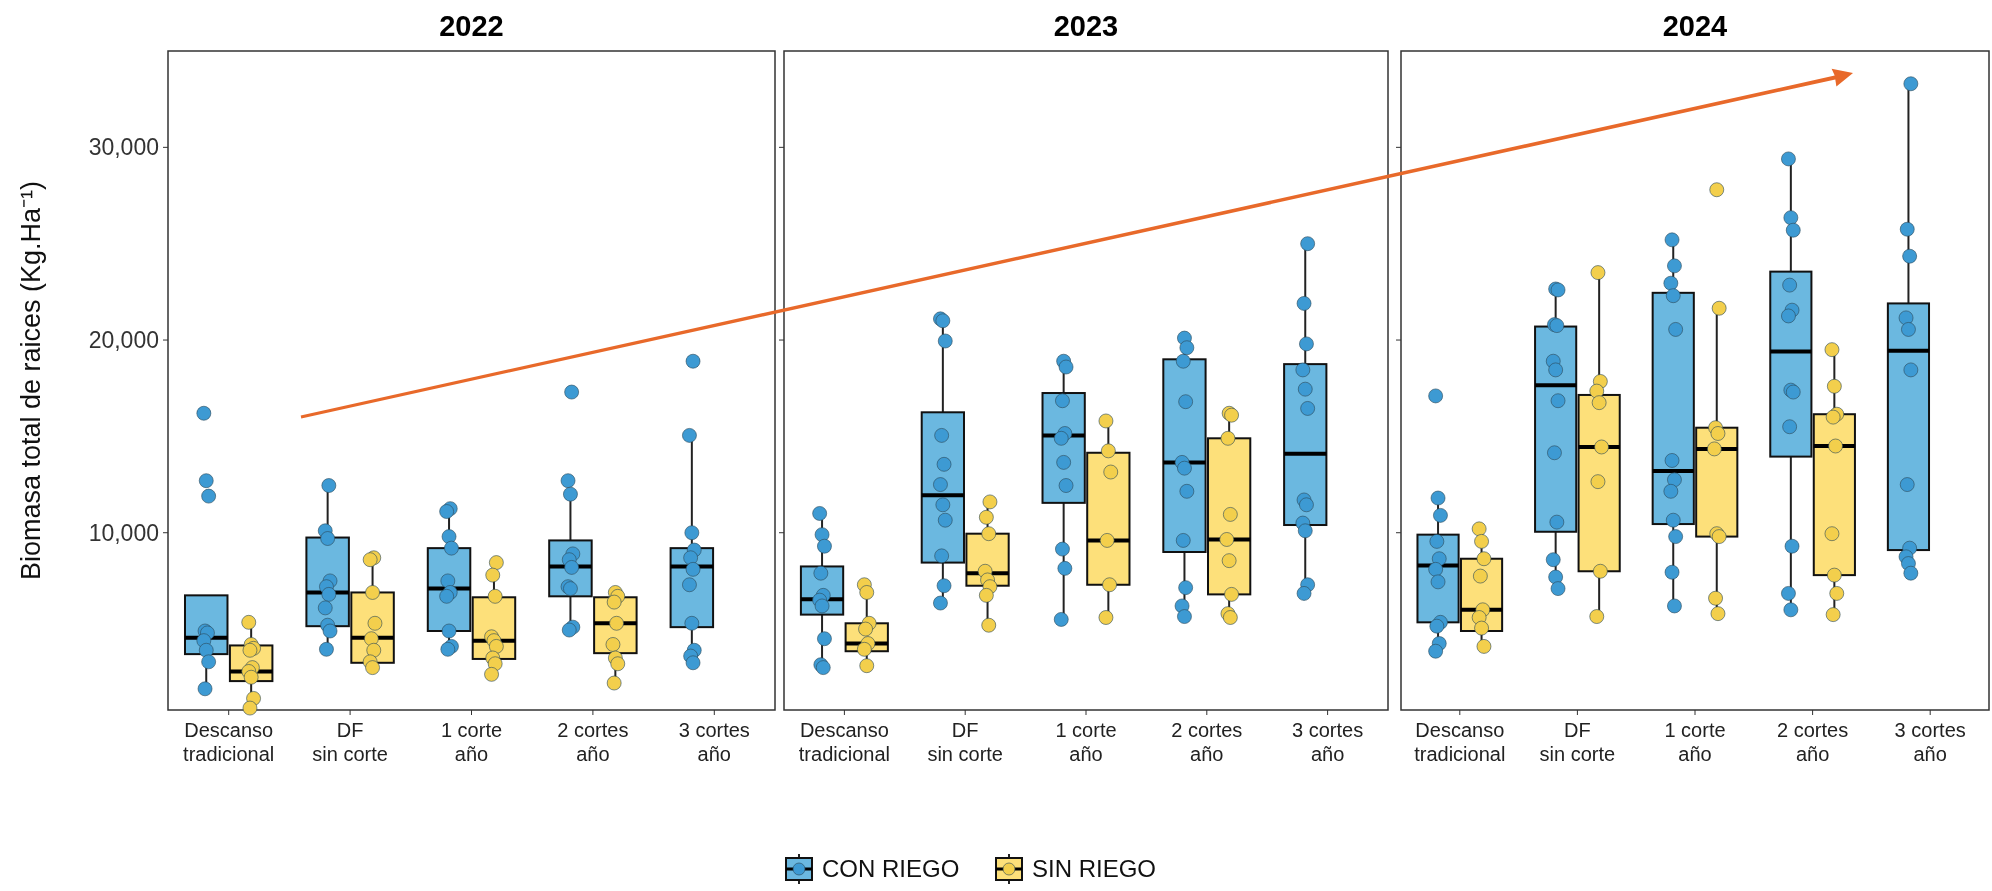 This screenshot has height=891, width=1992. What do you see at coordinates (1695, 26) in the screenshot?
I see `chart-title: 2024` at bounding box center [1695, 26].